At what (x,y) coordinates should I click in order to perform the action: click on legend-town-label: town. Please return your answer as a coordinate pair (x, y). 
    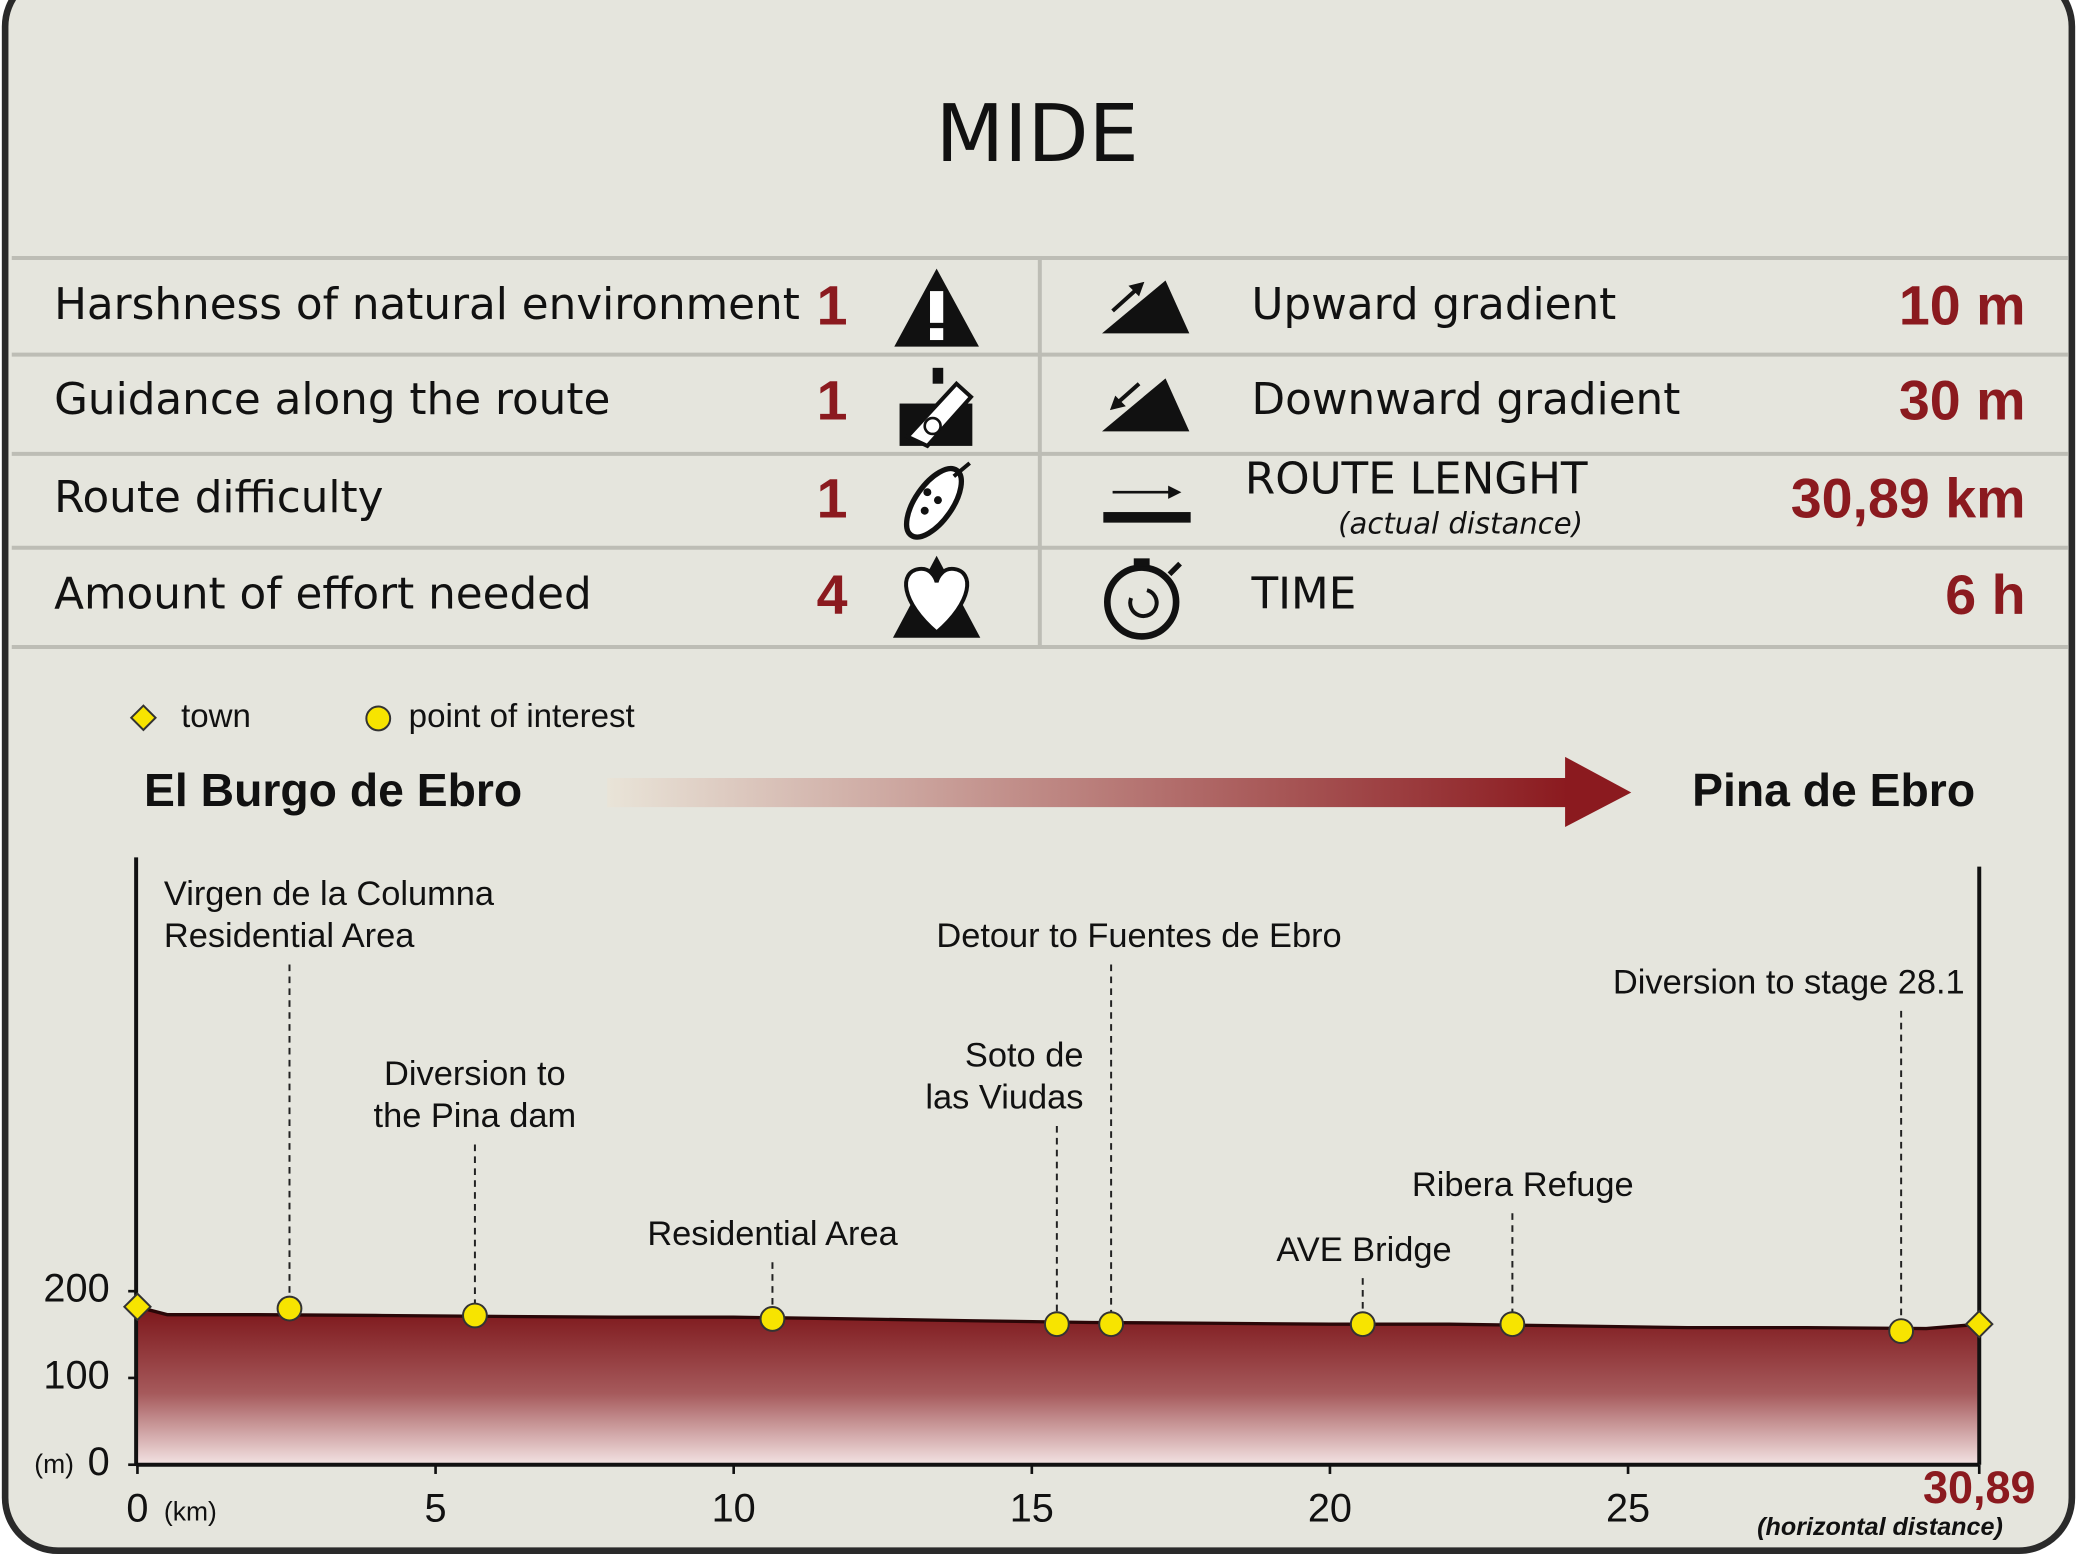
    Looking at the image, I should click on (216, 716).